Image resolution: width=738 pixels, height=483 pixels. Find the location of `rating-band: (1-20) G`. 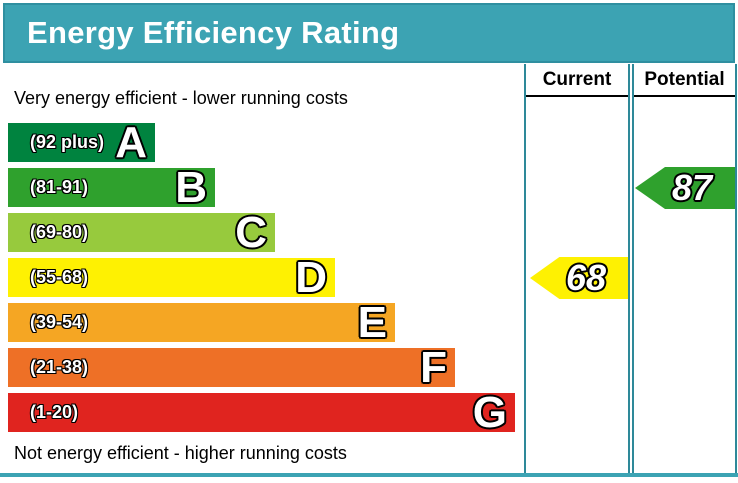

rating-band: (1-20) G is located at coordinates (261, 412).